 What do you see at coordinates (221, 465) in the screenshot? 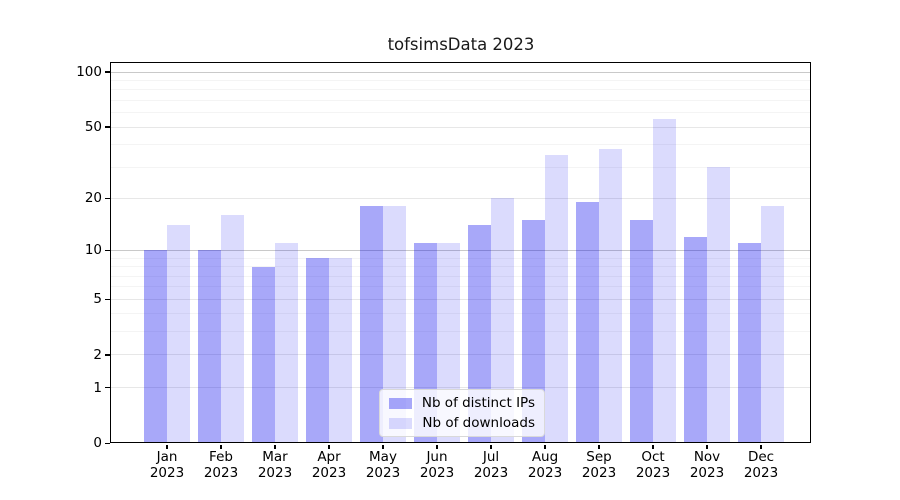
I see `x-tick-label: Feb 2023` at bounding box center [221, 465].